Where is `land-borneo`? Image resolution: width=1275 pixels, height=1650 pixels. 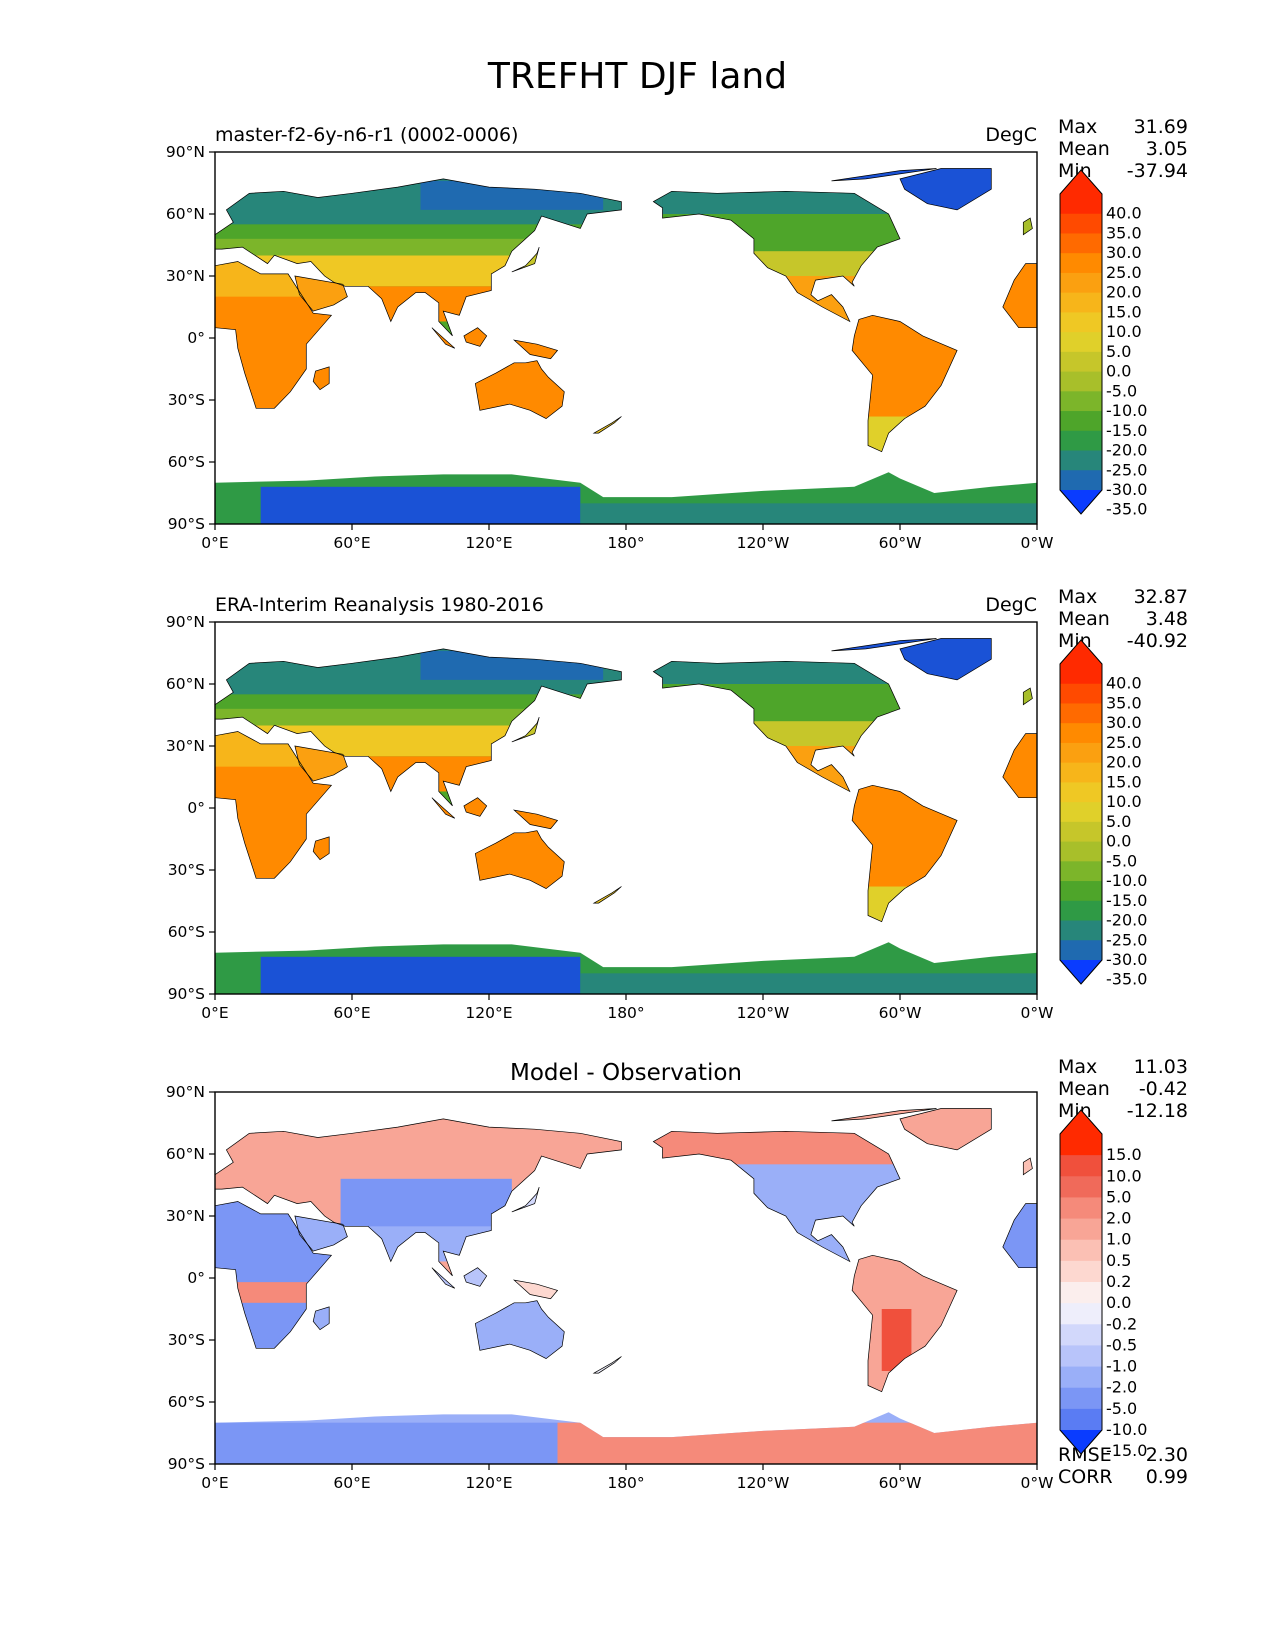 land-borneo is located at coordinates (475, 337).